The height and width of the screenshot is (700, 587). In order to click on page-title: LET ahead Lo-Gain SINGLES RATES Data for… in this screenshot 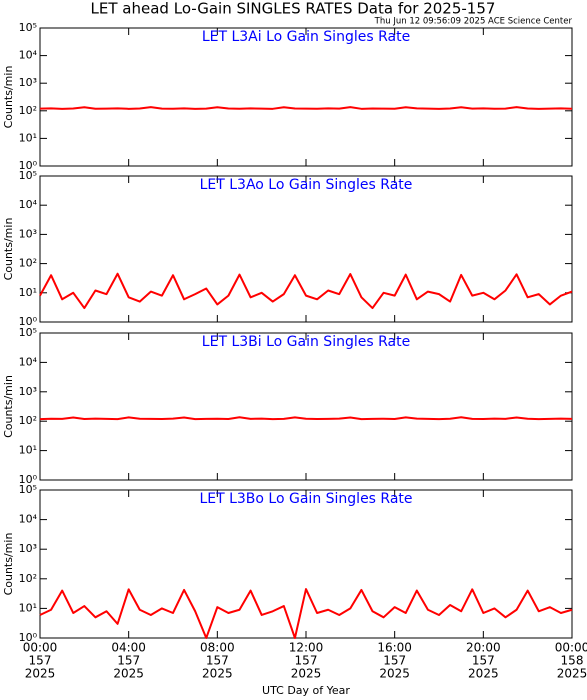, I will do `click(293, 9)`.